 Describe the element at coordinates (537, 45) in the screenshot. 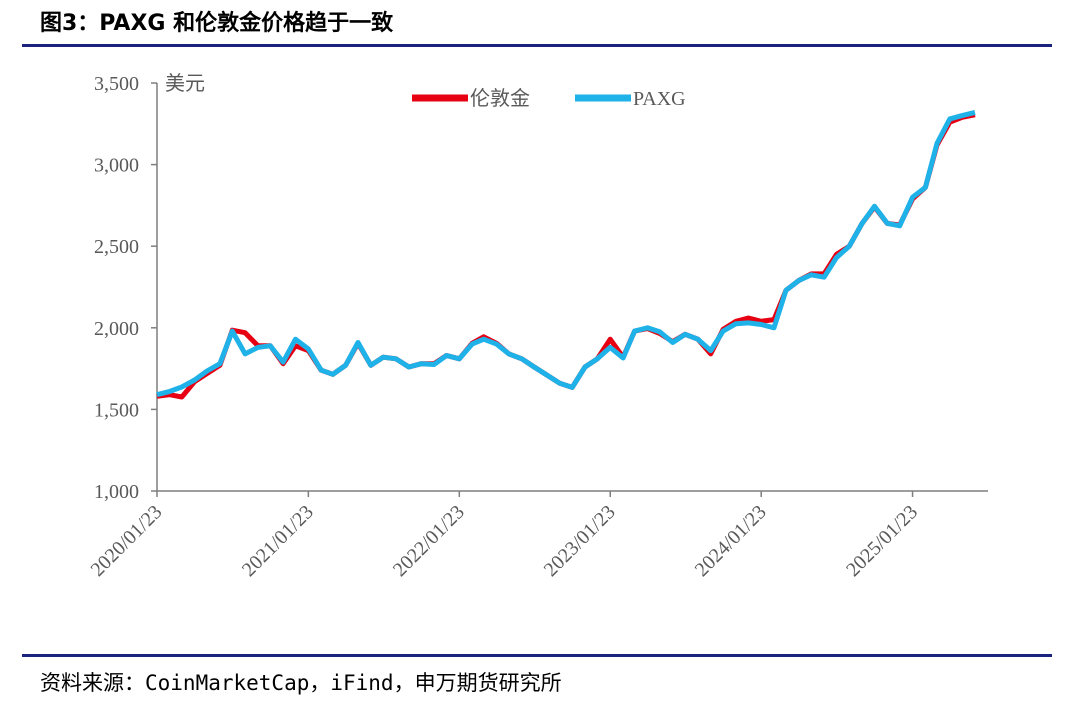

I see `title-rule` at that location.